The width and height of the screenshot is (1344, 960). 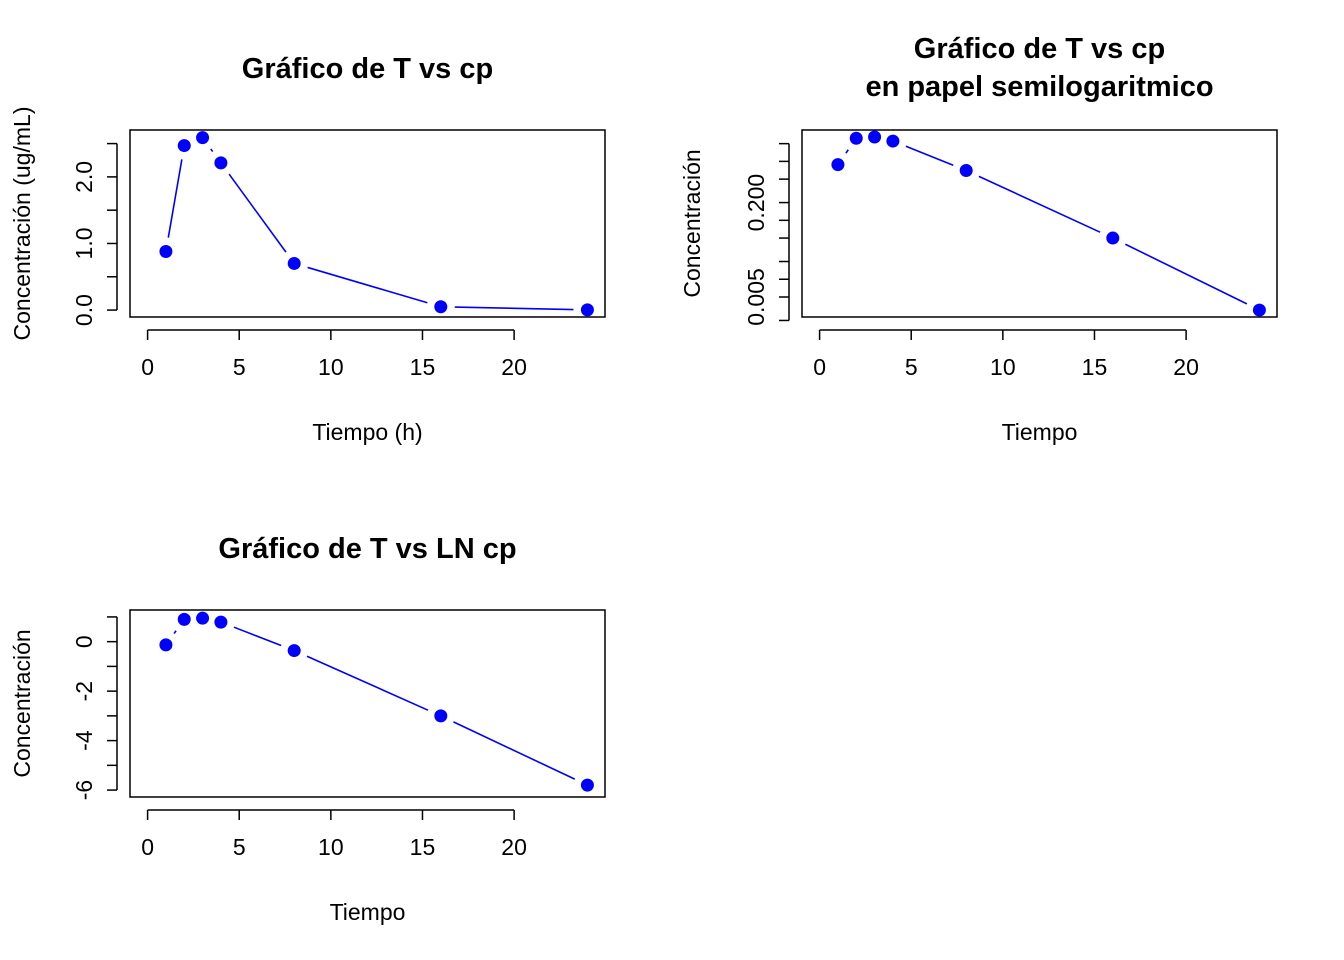 What do you see at coordinates (84, 641) in the screenshot?
I see `y-tick-label: 0` at bounding box center [84, 641].